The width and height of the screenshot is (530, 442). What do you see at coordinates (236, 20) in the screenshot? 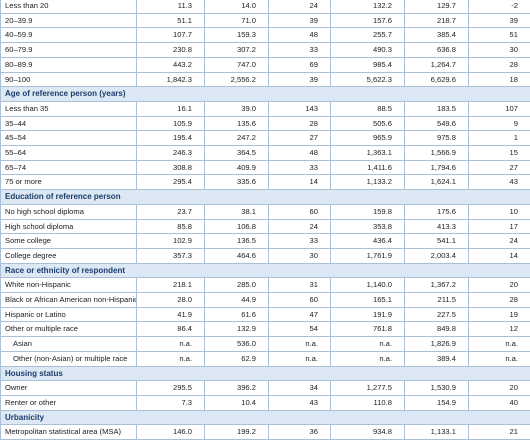
I see `cell: 71.0` at bounding box center [236, 20].